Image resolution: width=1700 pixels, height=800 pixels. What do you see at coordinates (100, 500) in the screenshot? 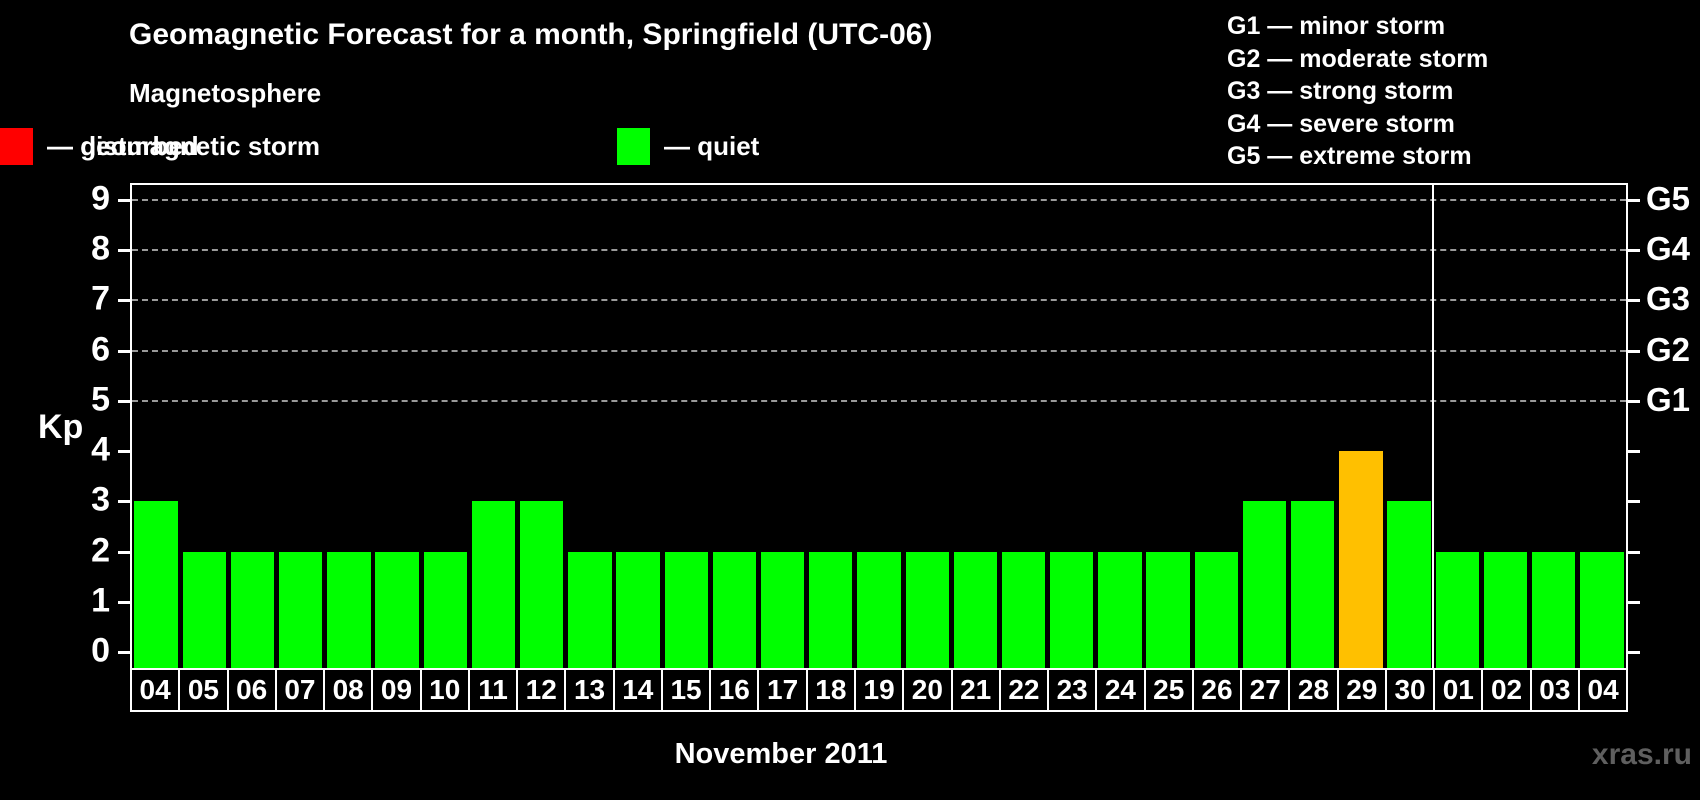
I see `y-tick-label-3: 3` at bounding box center [100, 500].